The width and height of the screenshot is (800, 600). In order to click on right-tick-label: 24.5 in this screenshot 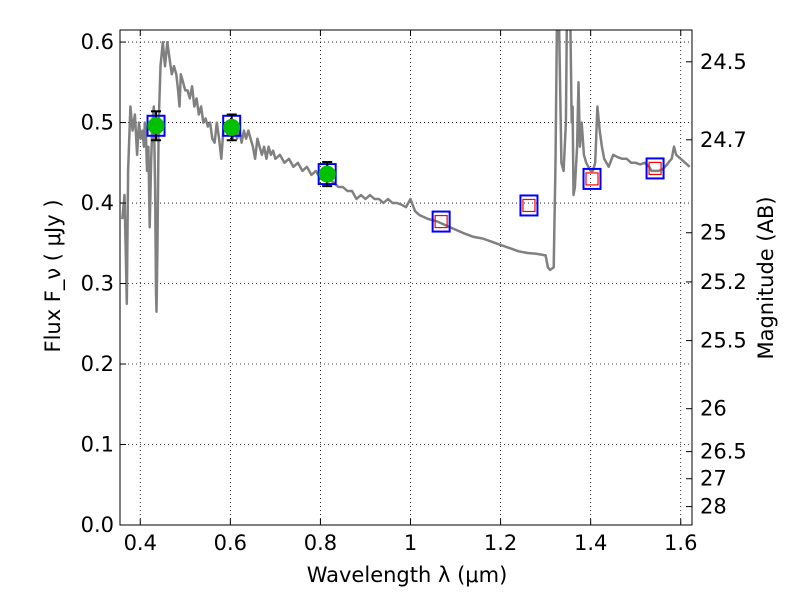, I will do `click(723, 62)`.